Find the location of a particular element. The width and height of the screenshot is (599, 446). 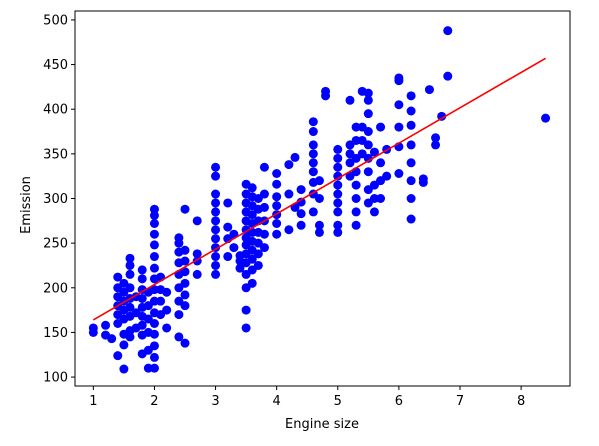

y-tick-label: 350 is located at coordinates (55, 154).